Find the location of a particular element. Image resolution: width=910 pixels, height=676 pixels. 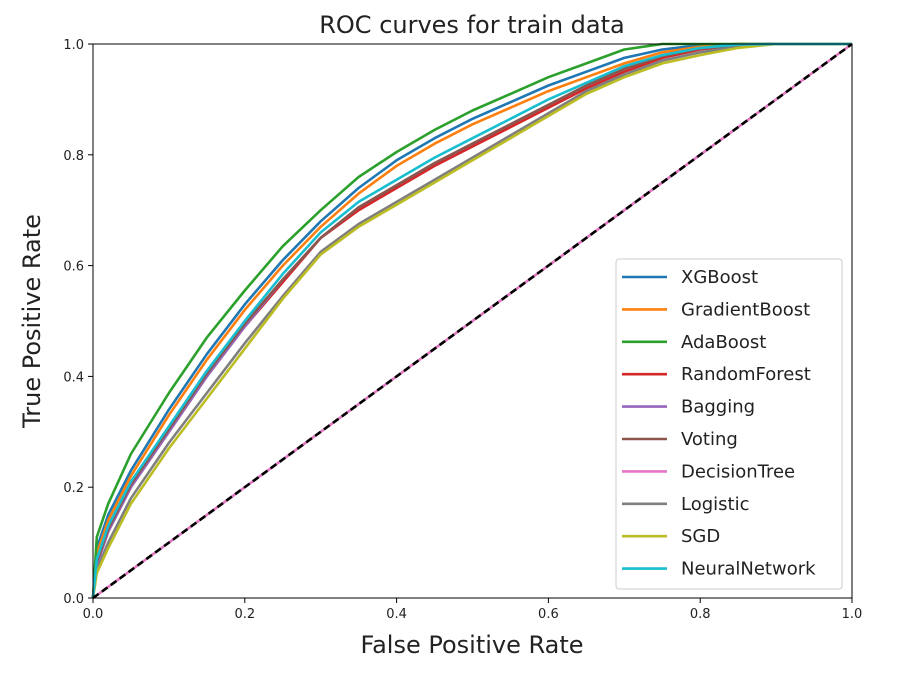

chart-title: ROC curves for train data is located at coordinates (472, 25).